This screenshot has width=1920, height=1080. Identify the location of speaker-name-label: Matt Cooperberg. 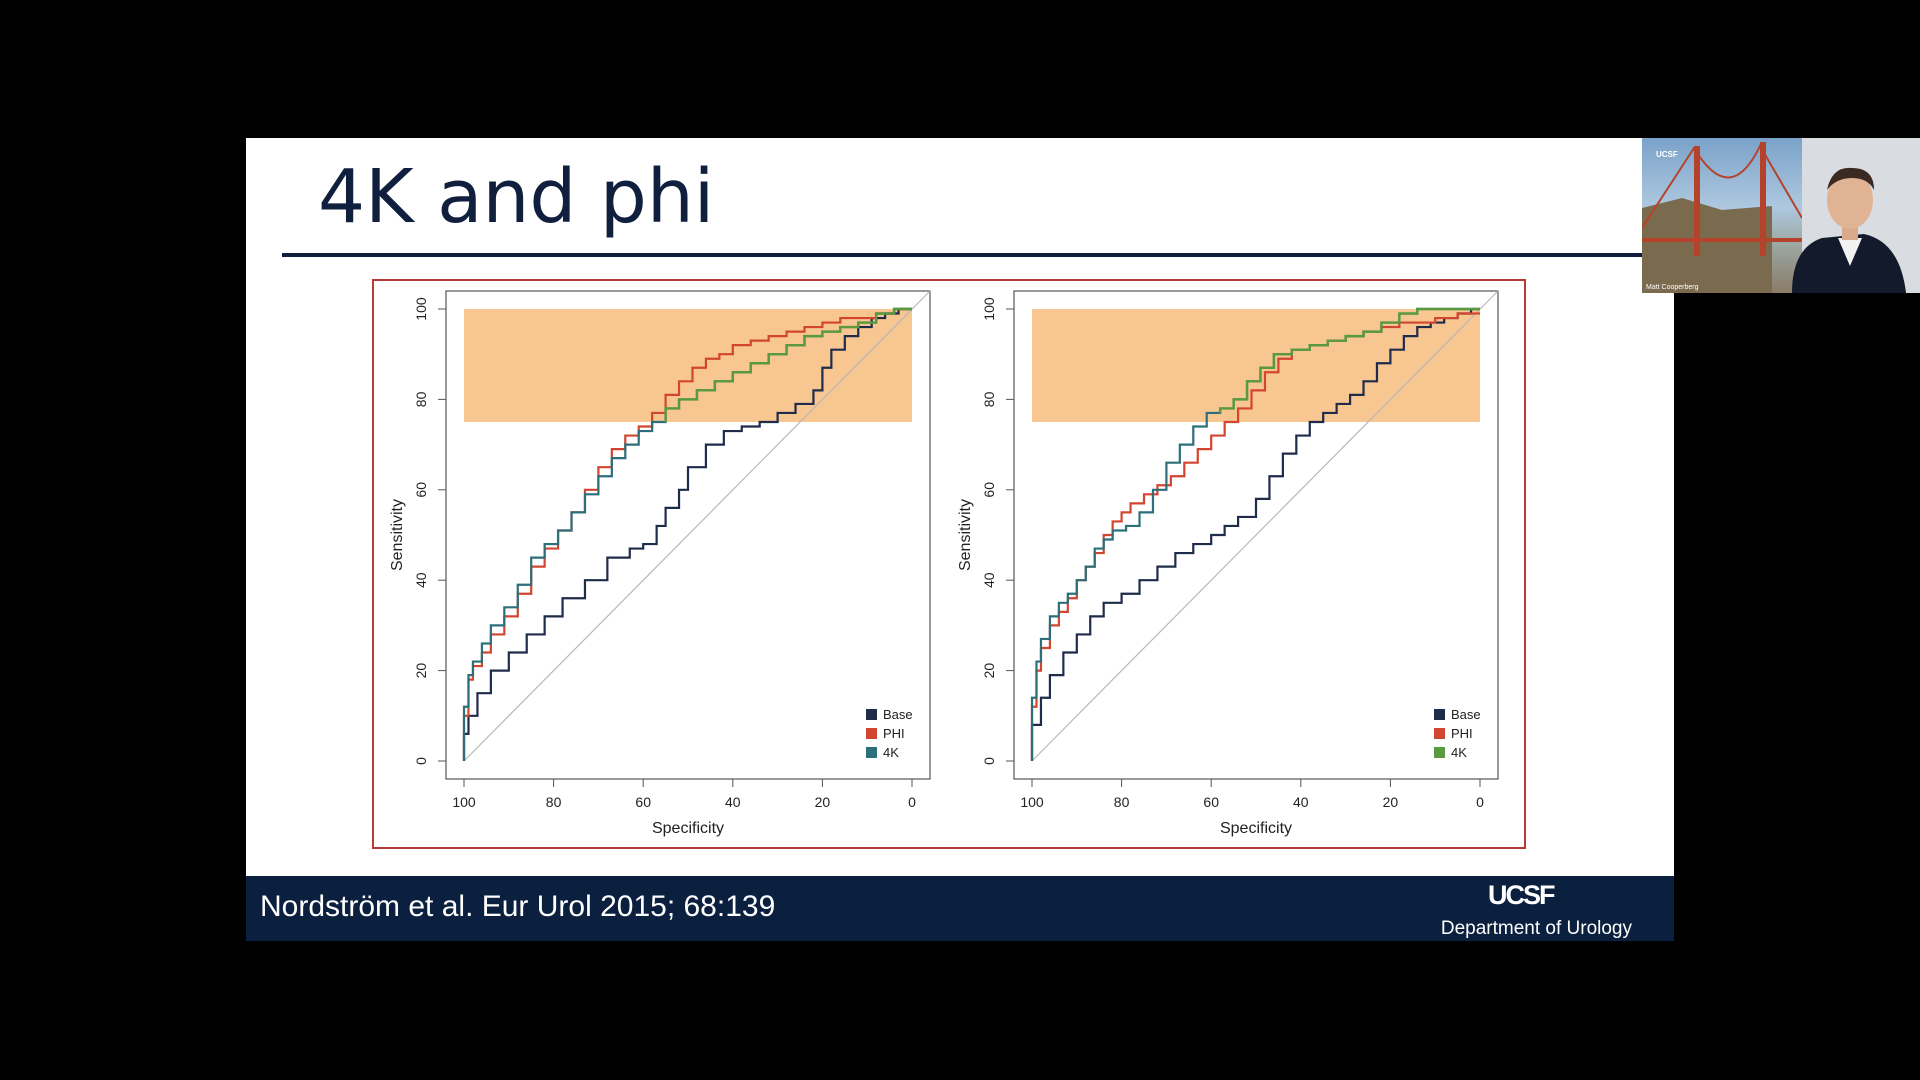
(1672, 287).